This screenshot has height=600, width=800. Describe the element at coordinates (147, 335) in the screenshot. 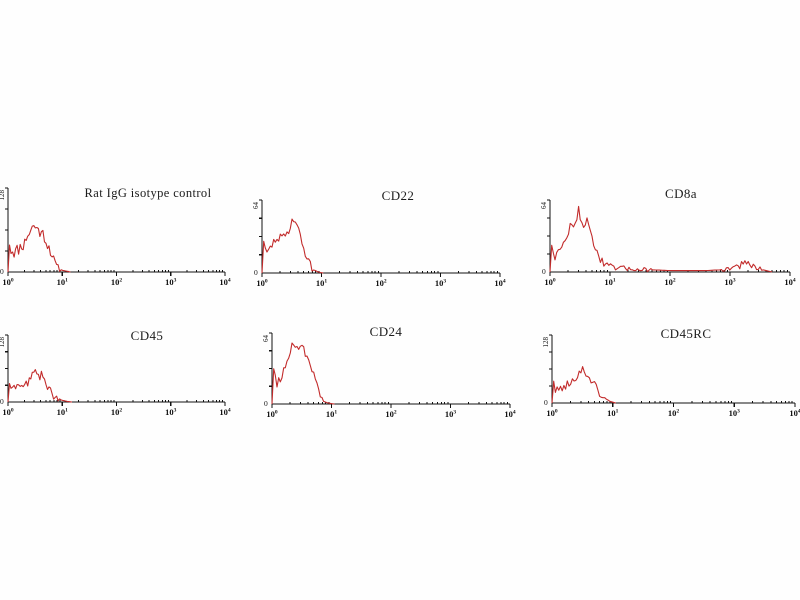

I see `panel-title-cd45: CD45` at that location.